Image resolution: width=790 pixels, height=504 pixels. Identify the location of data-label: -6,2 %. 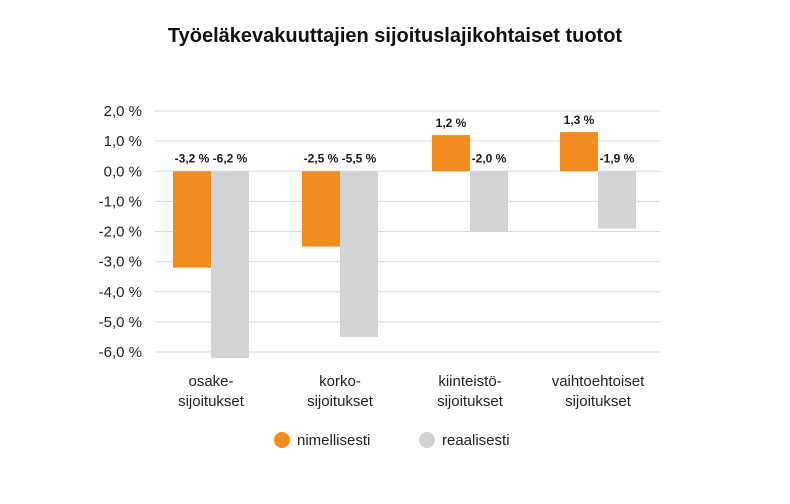
(230, 158).